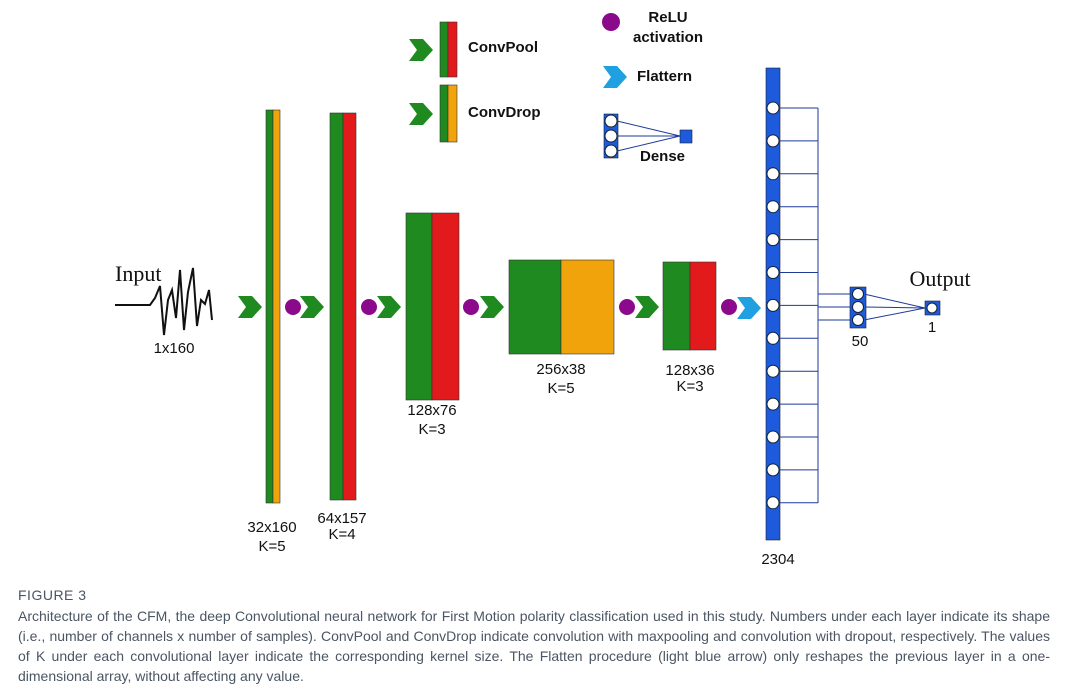  What do you see at coordinates (792, 305) in the screenshot?
I see `flatten-nodes` at bounding box center [792, 305].